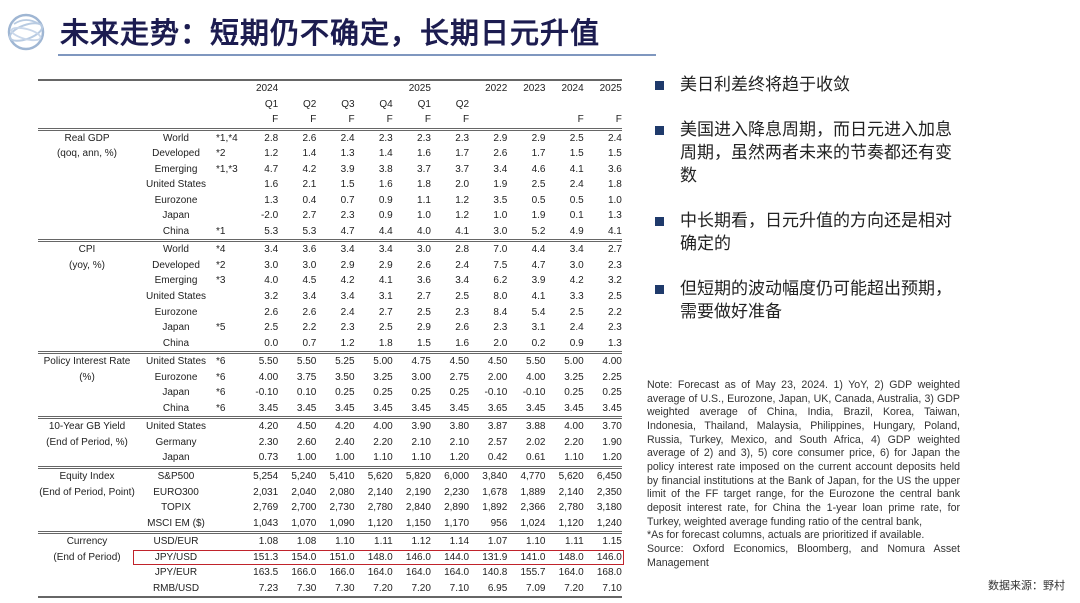  I want to click on value-cell: 6.95, so click(497, 588).